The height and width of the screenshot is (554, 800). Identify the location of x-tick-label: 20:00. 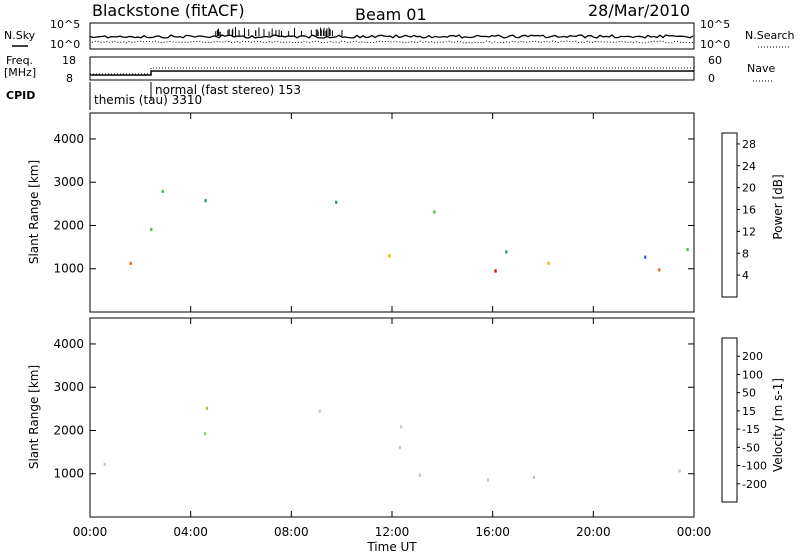
(593, 532).